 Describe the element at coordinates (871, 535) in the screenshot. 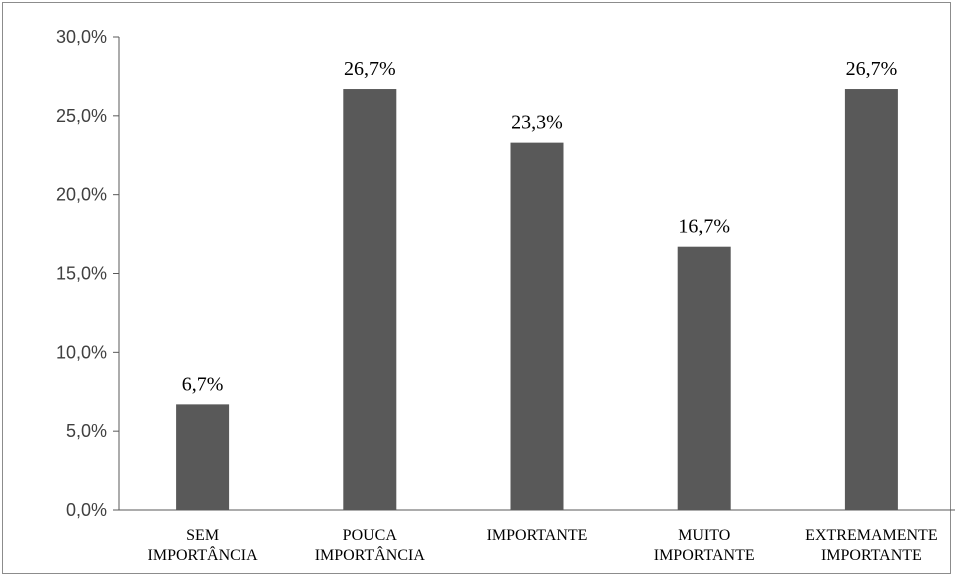

I see `x-tick-label: EXTREMAMENTE` at that location.